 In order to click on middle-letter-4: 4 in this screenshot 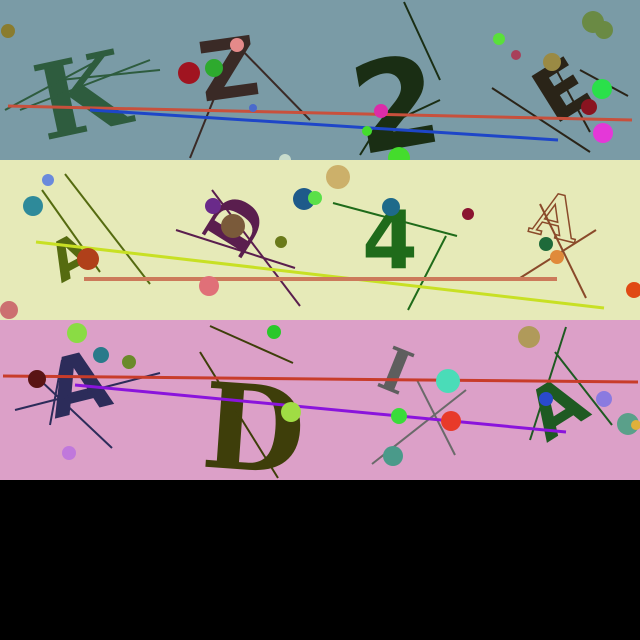, I will do `click(395, 252)`.